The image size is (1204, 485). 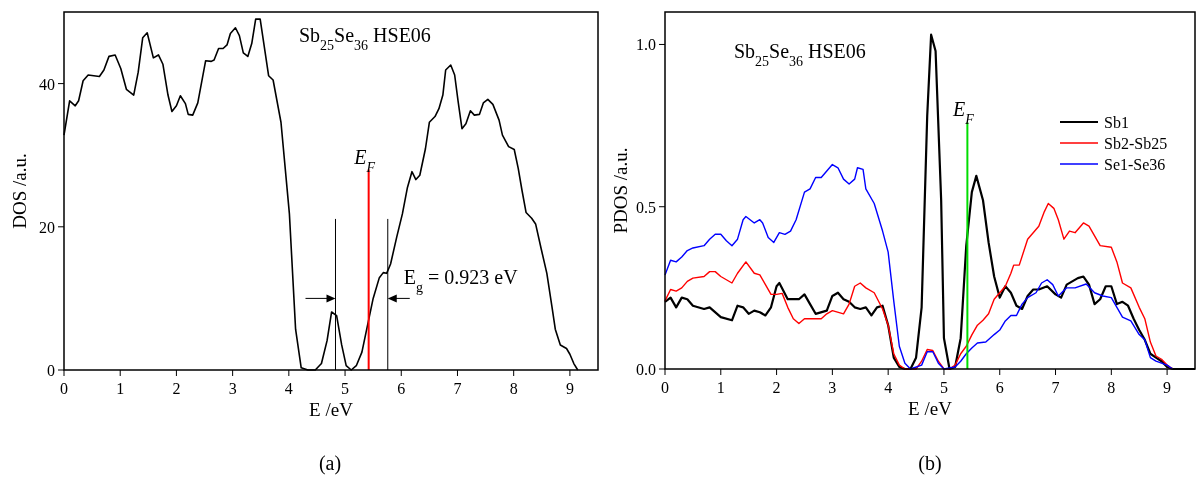 What do you see at coordinates (930, 463) in the screenshot?
I see `text: (b)` at bounding box center [930, 463].